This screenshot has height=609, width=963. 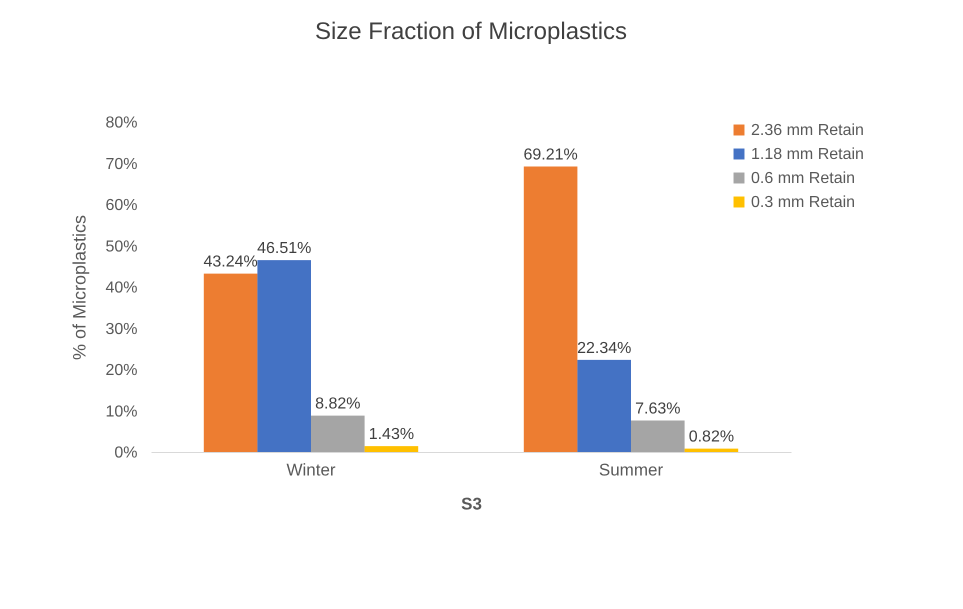 I want to click on legend-label: 0.6 mm Retain, so click(x=803, y=178).